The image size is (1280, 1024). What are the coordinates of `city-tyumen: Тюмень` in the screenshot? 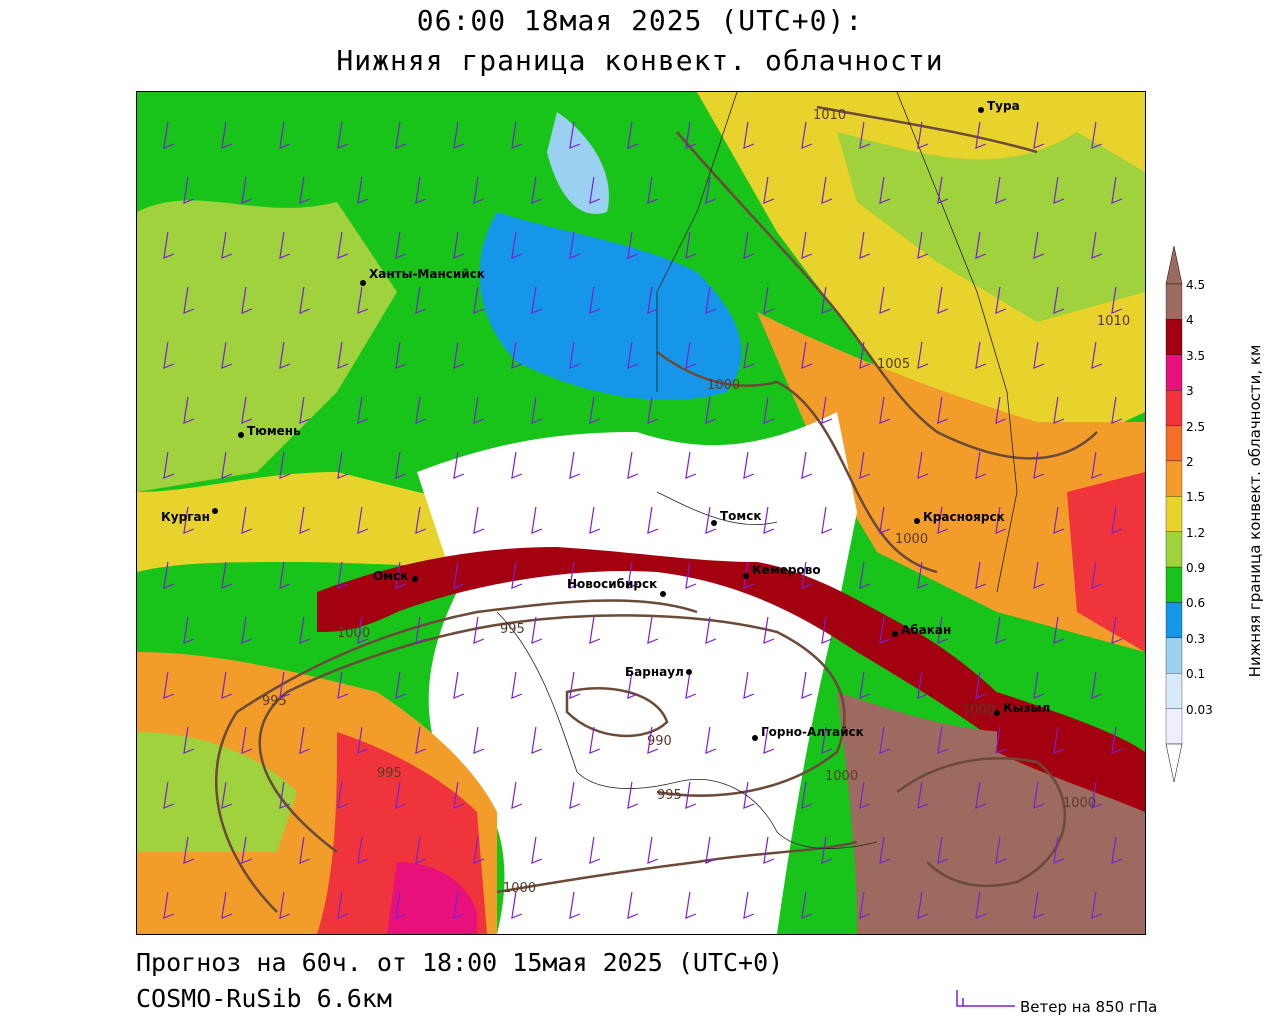 It's located at (269, 431).